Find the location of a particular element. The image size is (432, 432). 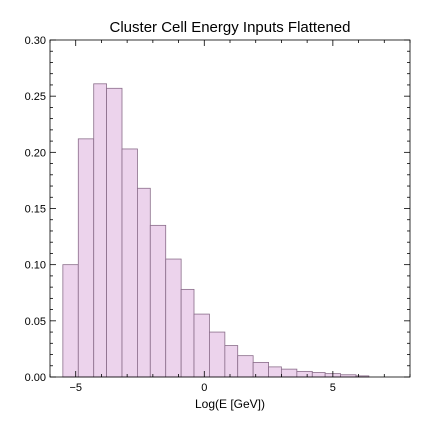

x-tick-label: 0 is located at coordinates (204, 388).